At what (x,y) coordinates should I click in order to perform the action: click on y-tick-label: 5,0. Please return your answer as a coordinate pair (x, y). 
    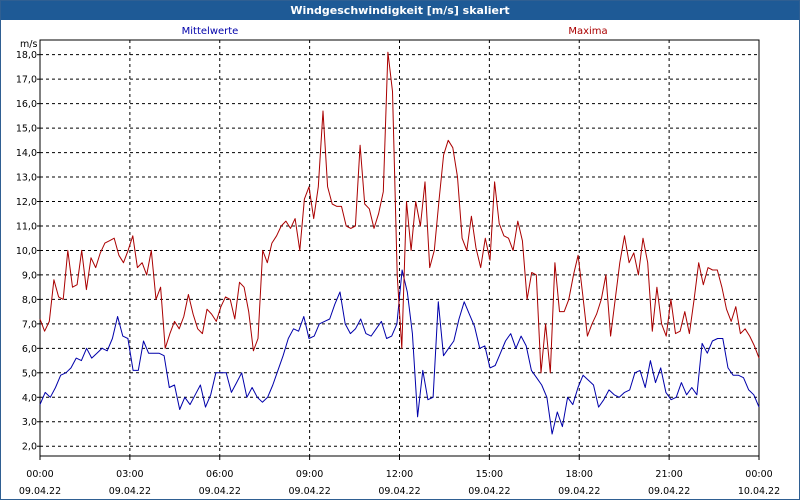
    Looking at the image, I should click on (29, 373).